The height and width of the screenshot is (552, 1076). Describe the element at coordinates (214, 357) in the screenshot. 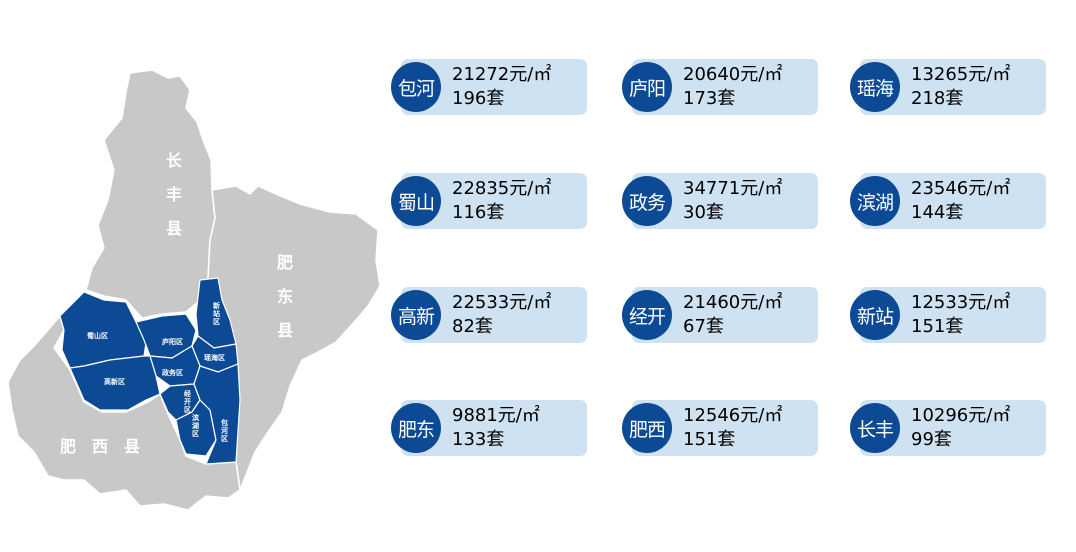

I see `district-label-yaohai: 瑶海区` at that location.